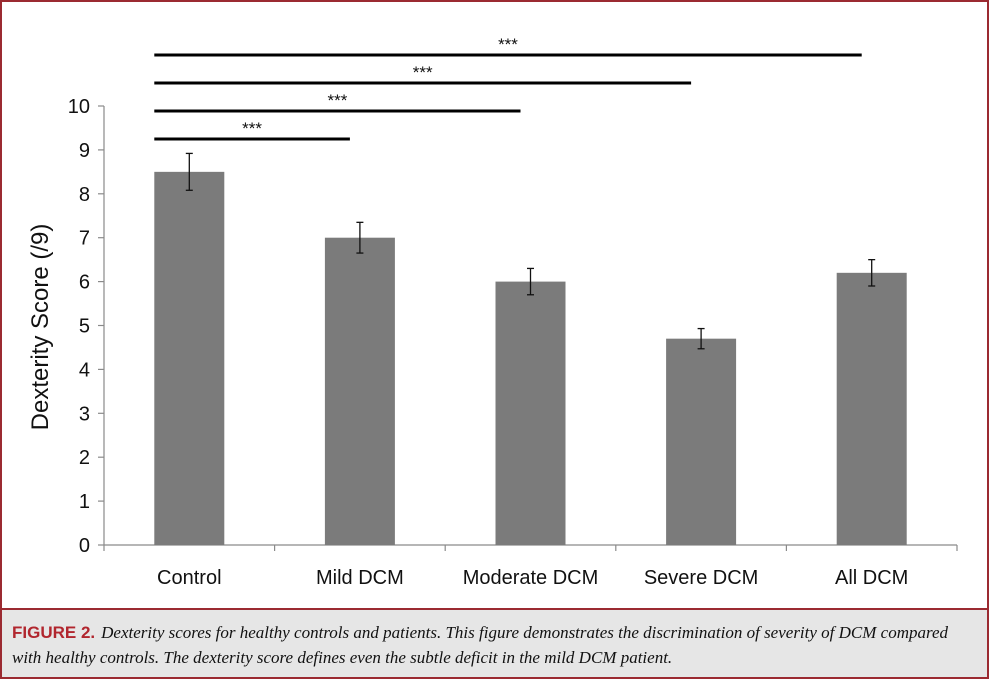 Image resolution: width=989 pixels, height=679 pixels. What do you see at coordinates (84, 195) in the screenshot?
I see `y-tick-label: 8` at bounding box center [84, 195].